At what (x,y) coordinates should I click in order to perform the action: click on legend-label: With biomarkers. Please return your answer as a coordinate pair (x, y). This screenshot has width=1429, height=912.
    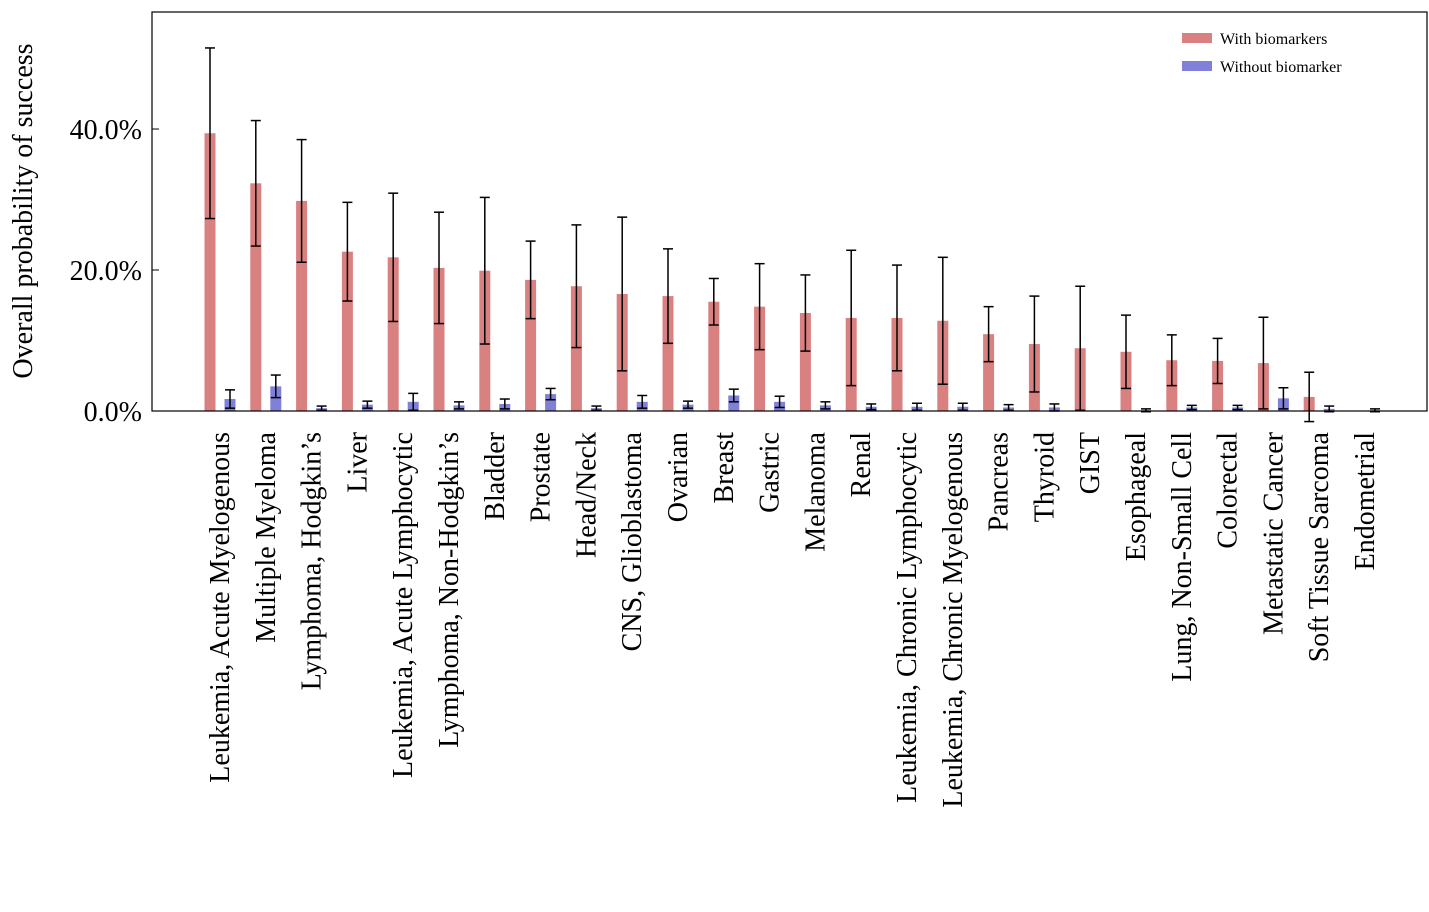
    Looking at the image, I should click on (1273, 39).